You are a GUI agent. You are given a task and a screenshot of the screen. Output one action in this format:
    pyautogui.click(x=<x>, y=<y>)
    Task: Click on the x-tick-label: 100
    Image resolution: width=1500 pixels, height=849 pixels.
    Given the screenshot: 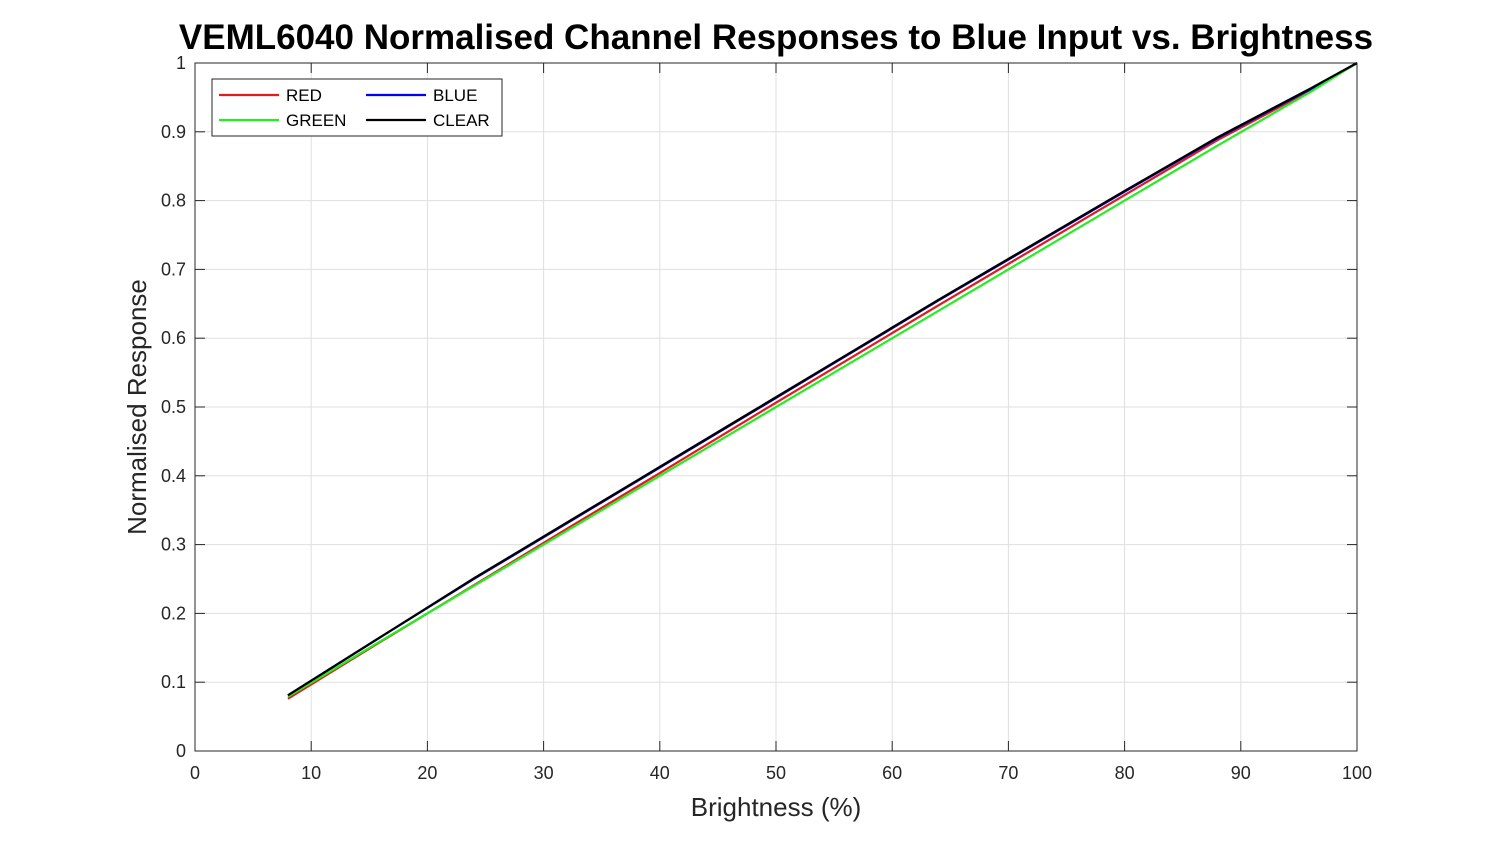 What is the action you would take?
    pyautogui.click(x=1357, y=773)
    